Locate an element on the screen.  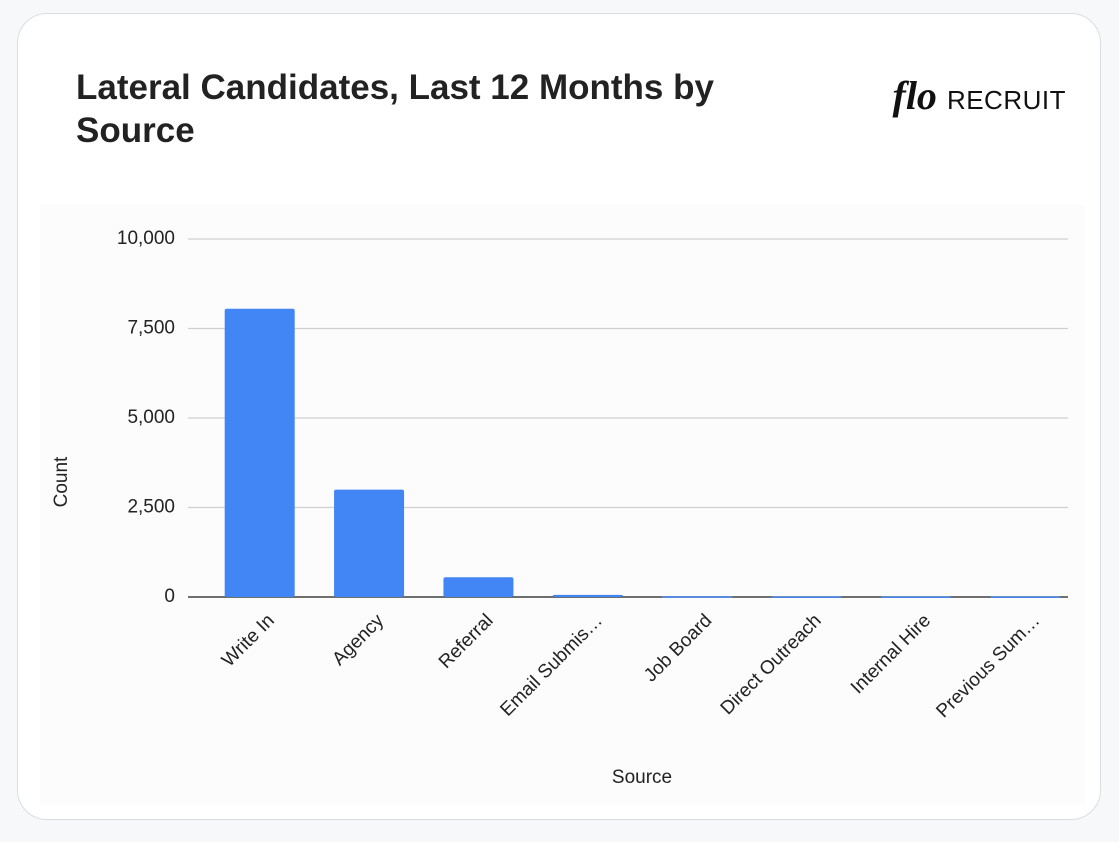
brand-mark: flo is located at coordinates (914, 95).